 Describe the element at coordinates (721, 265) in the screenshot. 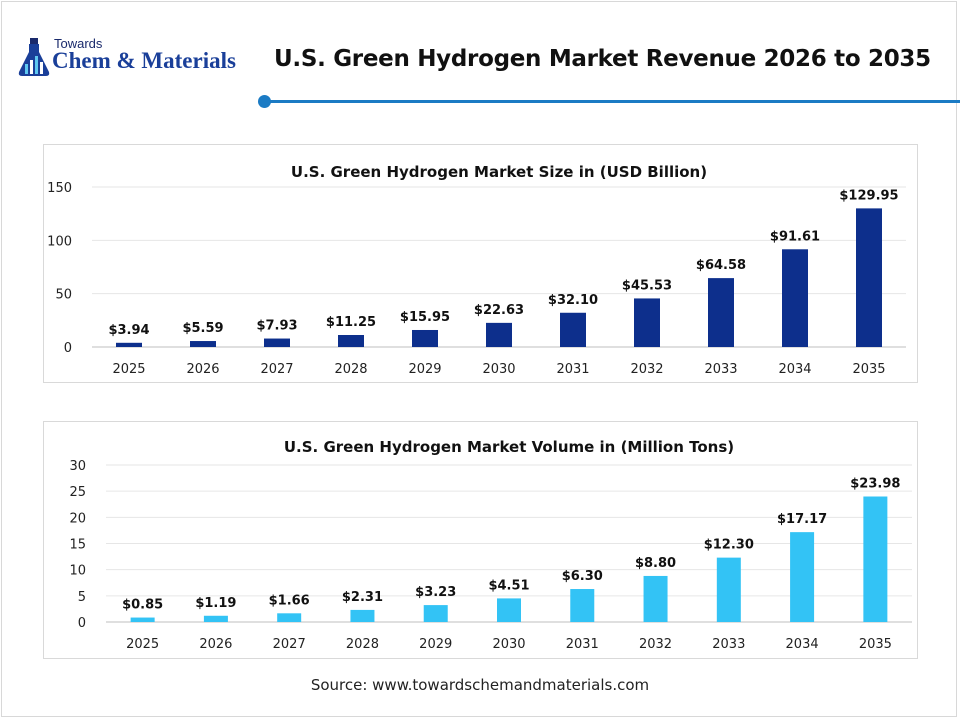

I see `data-label: $64.58` at that location.